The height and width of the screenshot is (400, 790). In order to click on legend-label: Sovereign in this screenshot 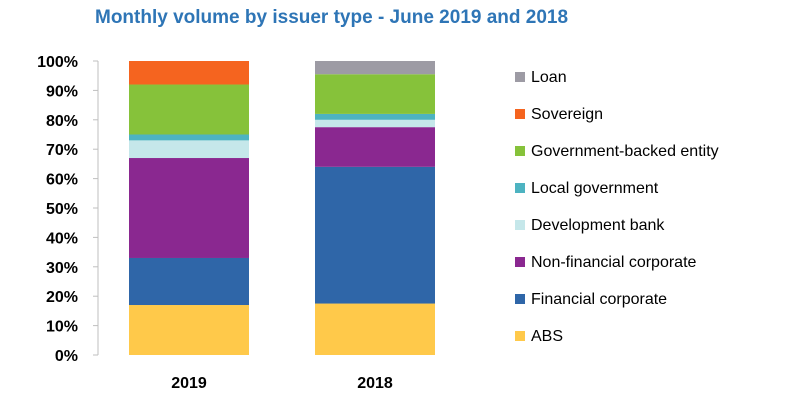, I will do `click(567, 114)`.